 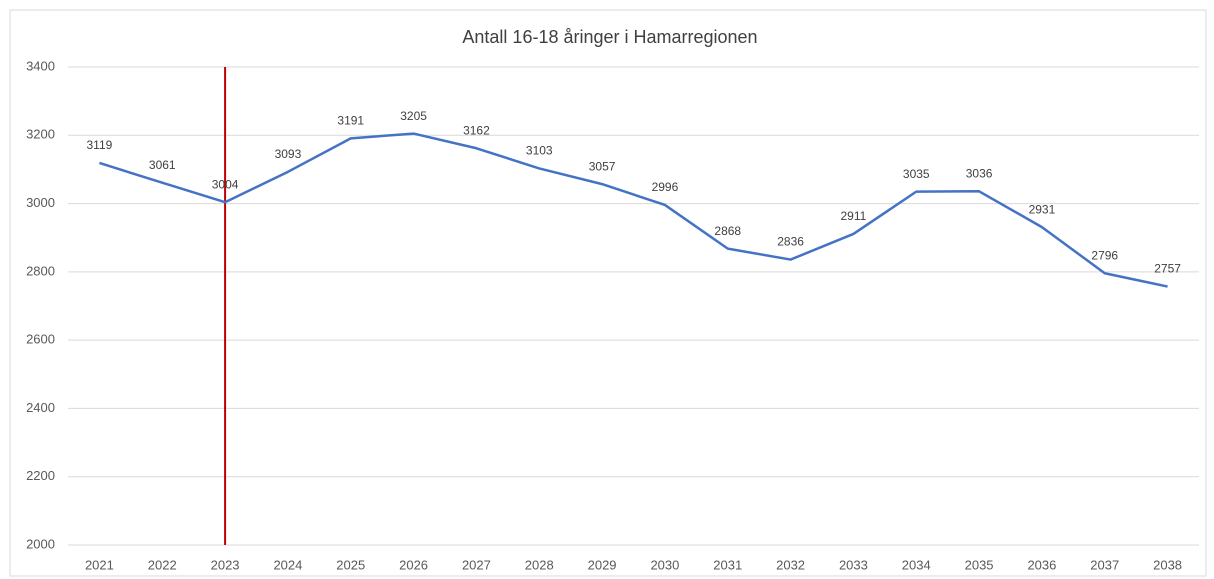 What do you see at coordinates (664, 564) in the screenshot?
I see `x-tick-label: 2030` at bounding box center [664, 564].